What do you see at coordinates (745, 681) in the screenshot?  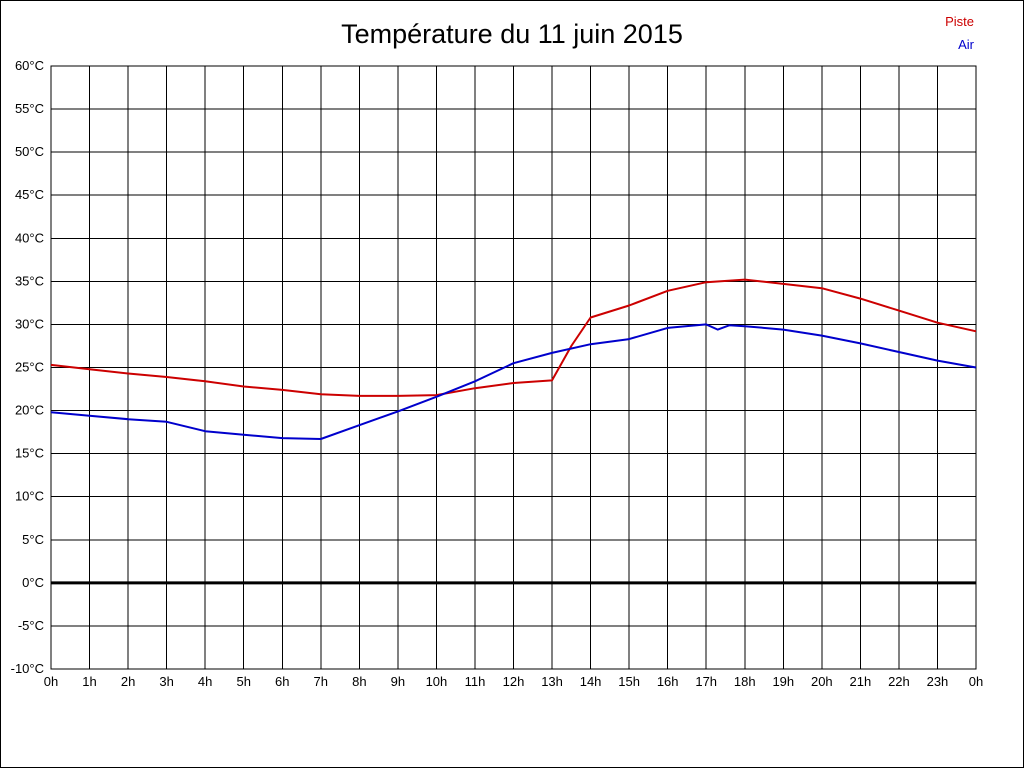 I see `x-tick-label: 18h` at bounding box center [745, 681].